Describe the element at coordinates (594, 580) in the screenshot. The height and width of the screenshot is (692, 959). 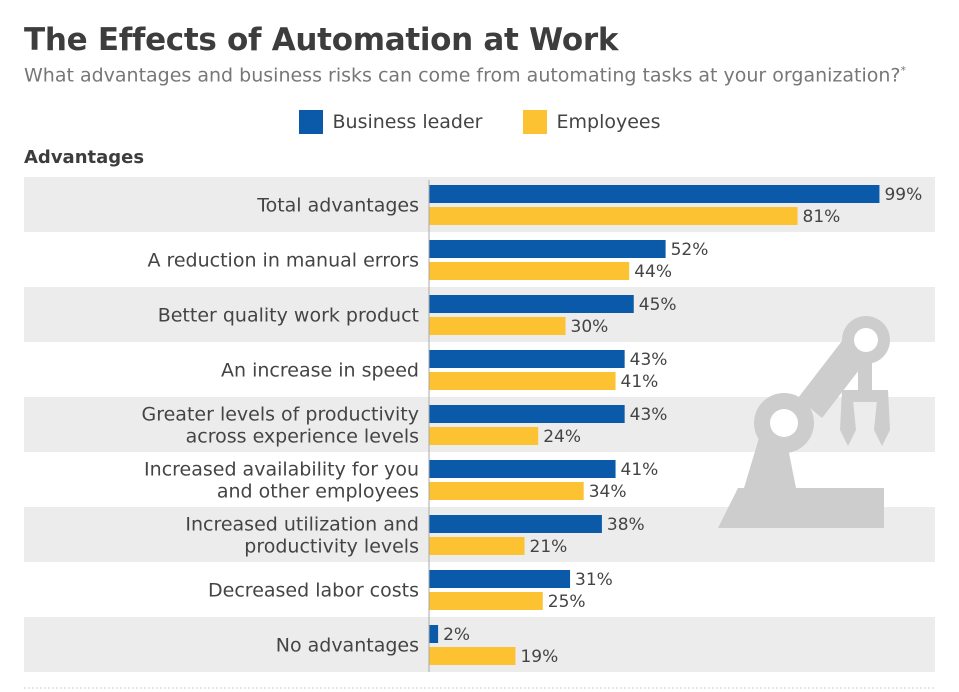
I see `value-label: 31%` at that location.